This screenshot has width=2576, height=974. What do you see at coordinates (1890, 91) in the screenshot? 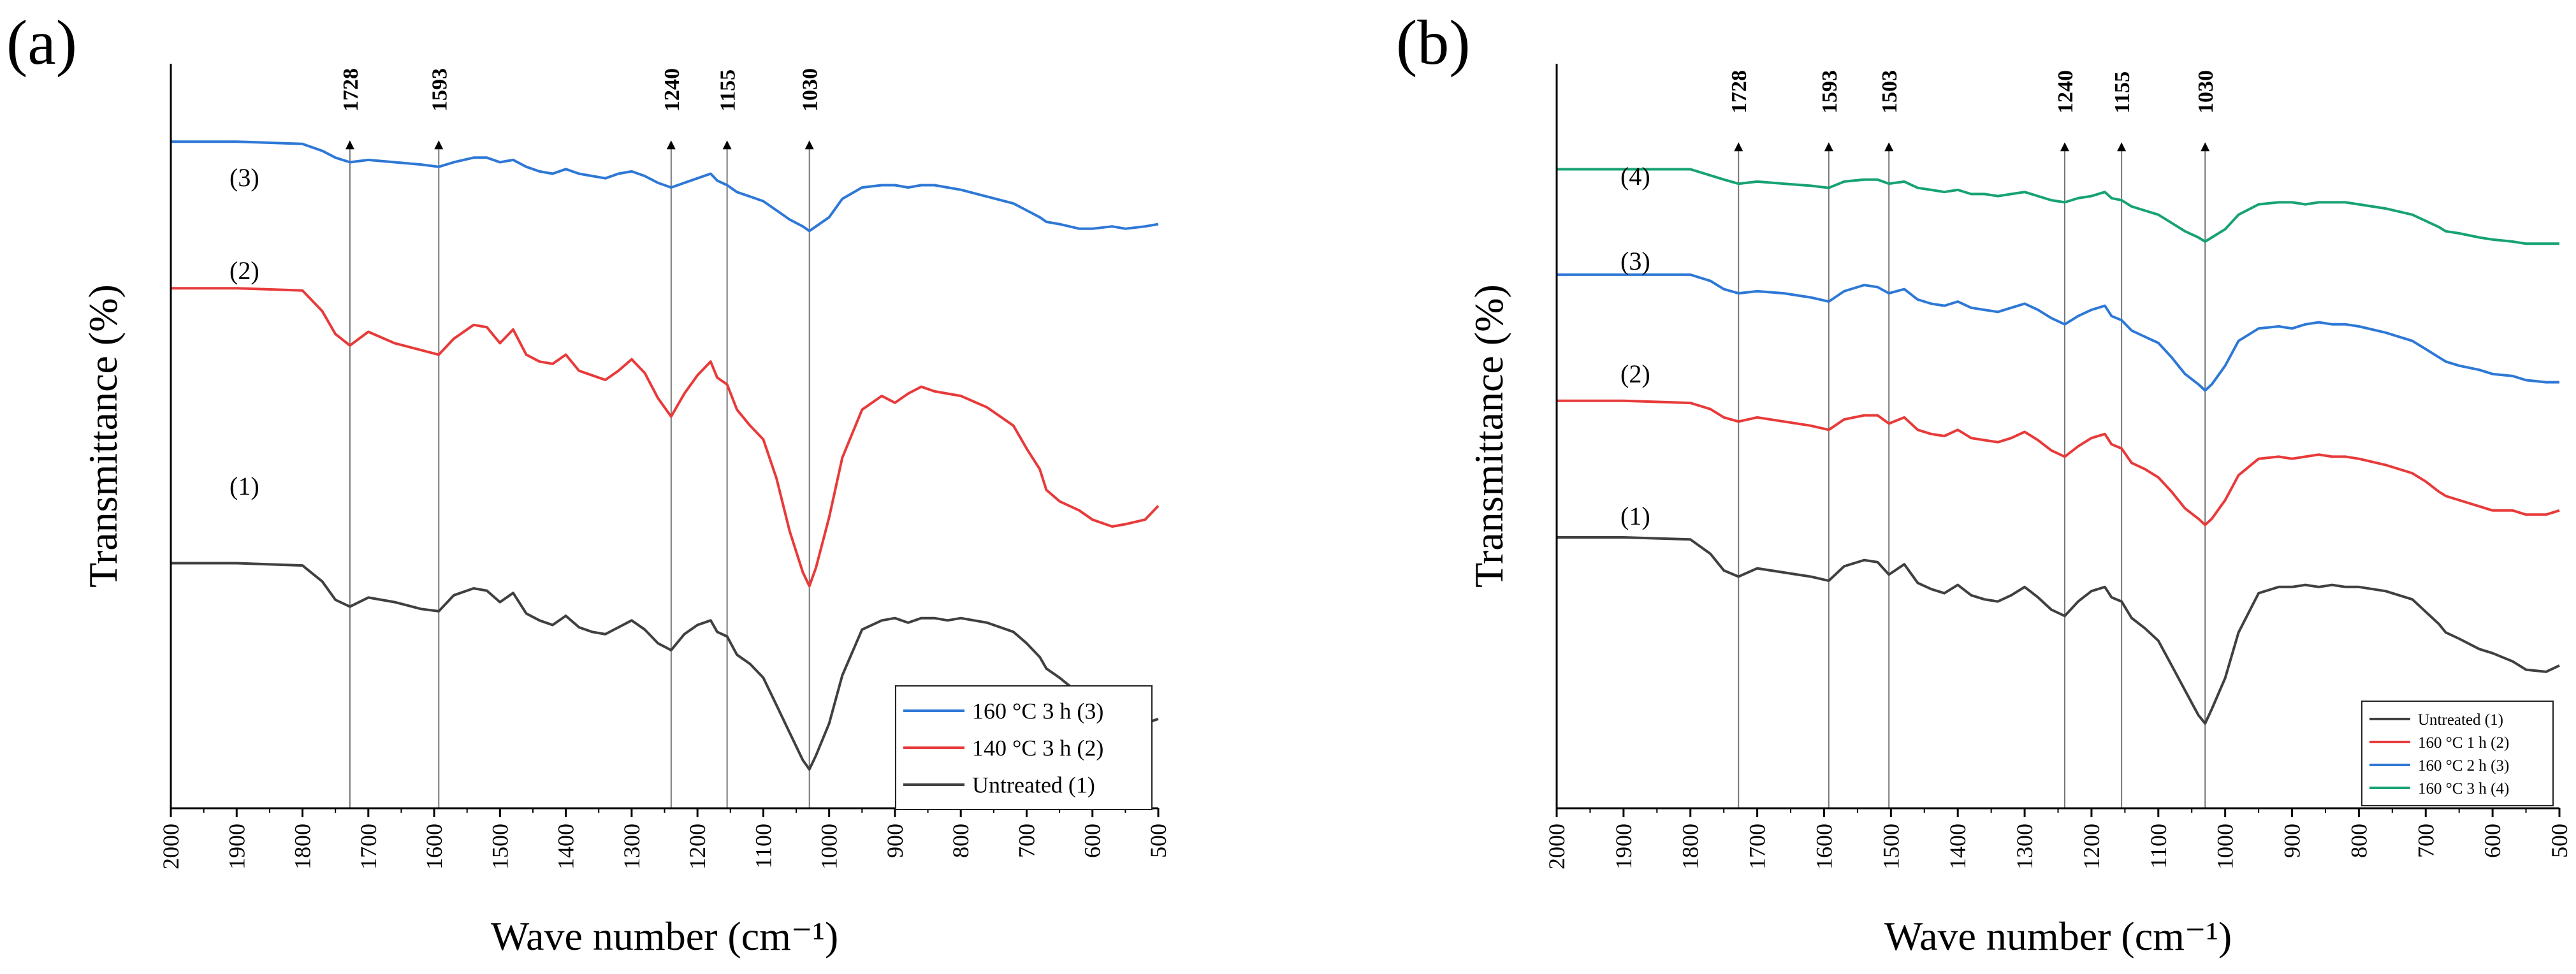
I see `peak-marker-label: 1503` at bounding box center [1890, 91].